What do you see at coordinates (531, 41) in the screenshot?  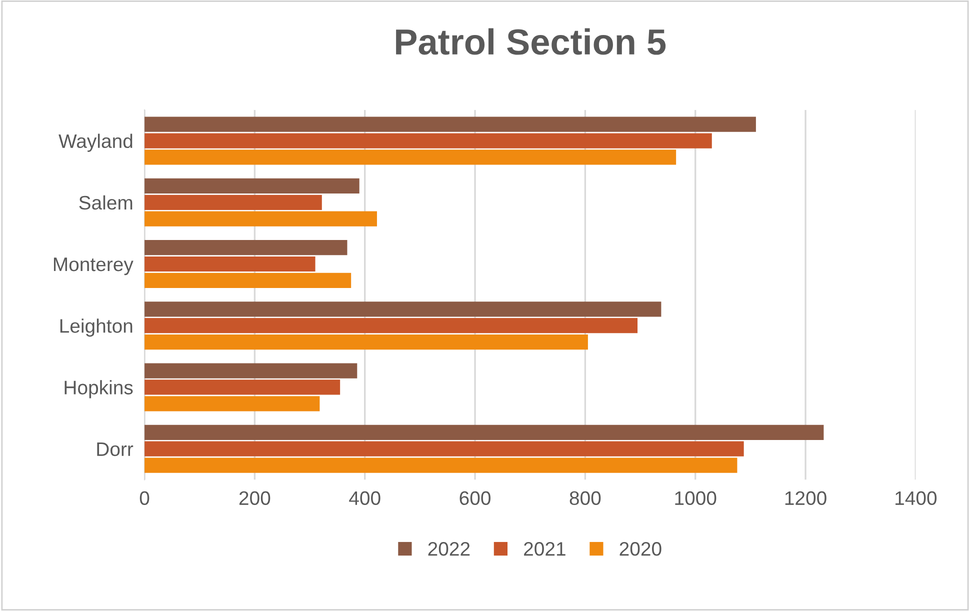 I see `chart-title: Patrol Section 5` at bounding box center [531, 41].